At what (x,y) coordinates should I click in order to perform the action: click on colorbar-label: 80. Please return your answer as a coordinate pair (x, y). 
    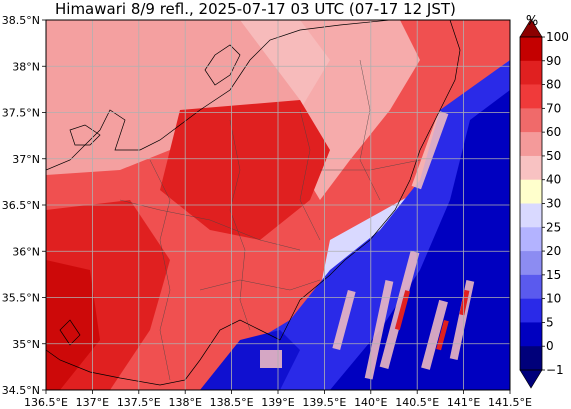
    Looking at the image, I should click on (553, 85).